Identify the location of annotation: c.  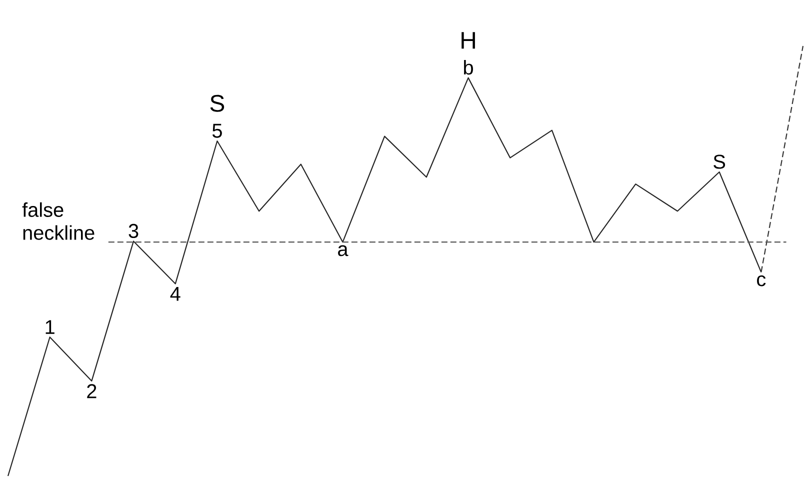
(761, 280).